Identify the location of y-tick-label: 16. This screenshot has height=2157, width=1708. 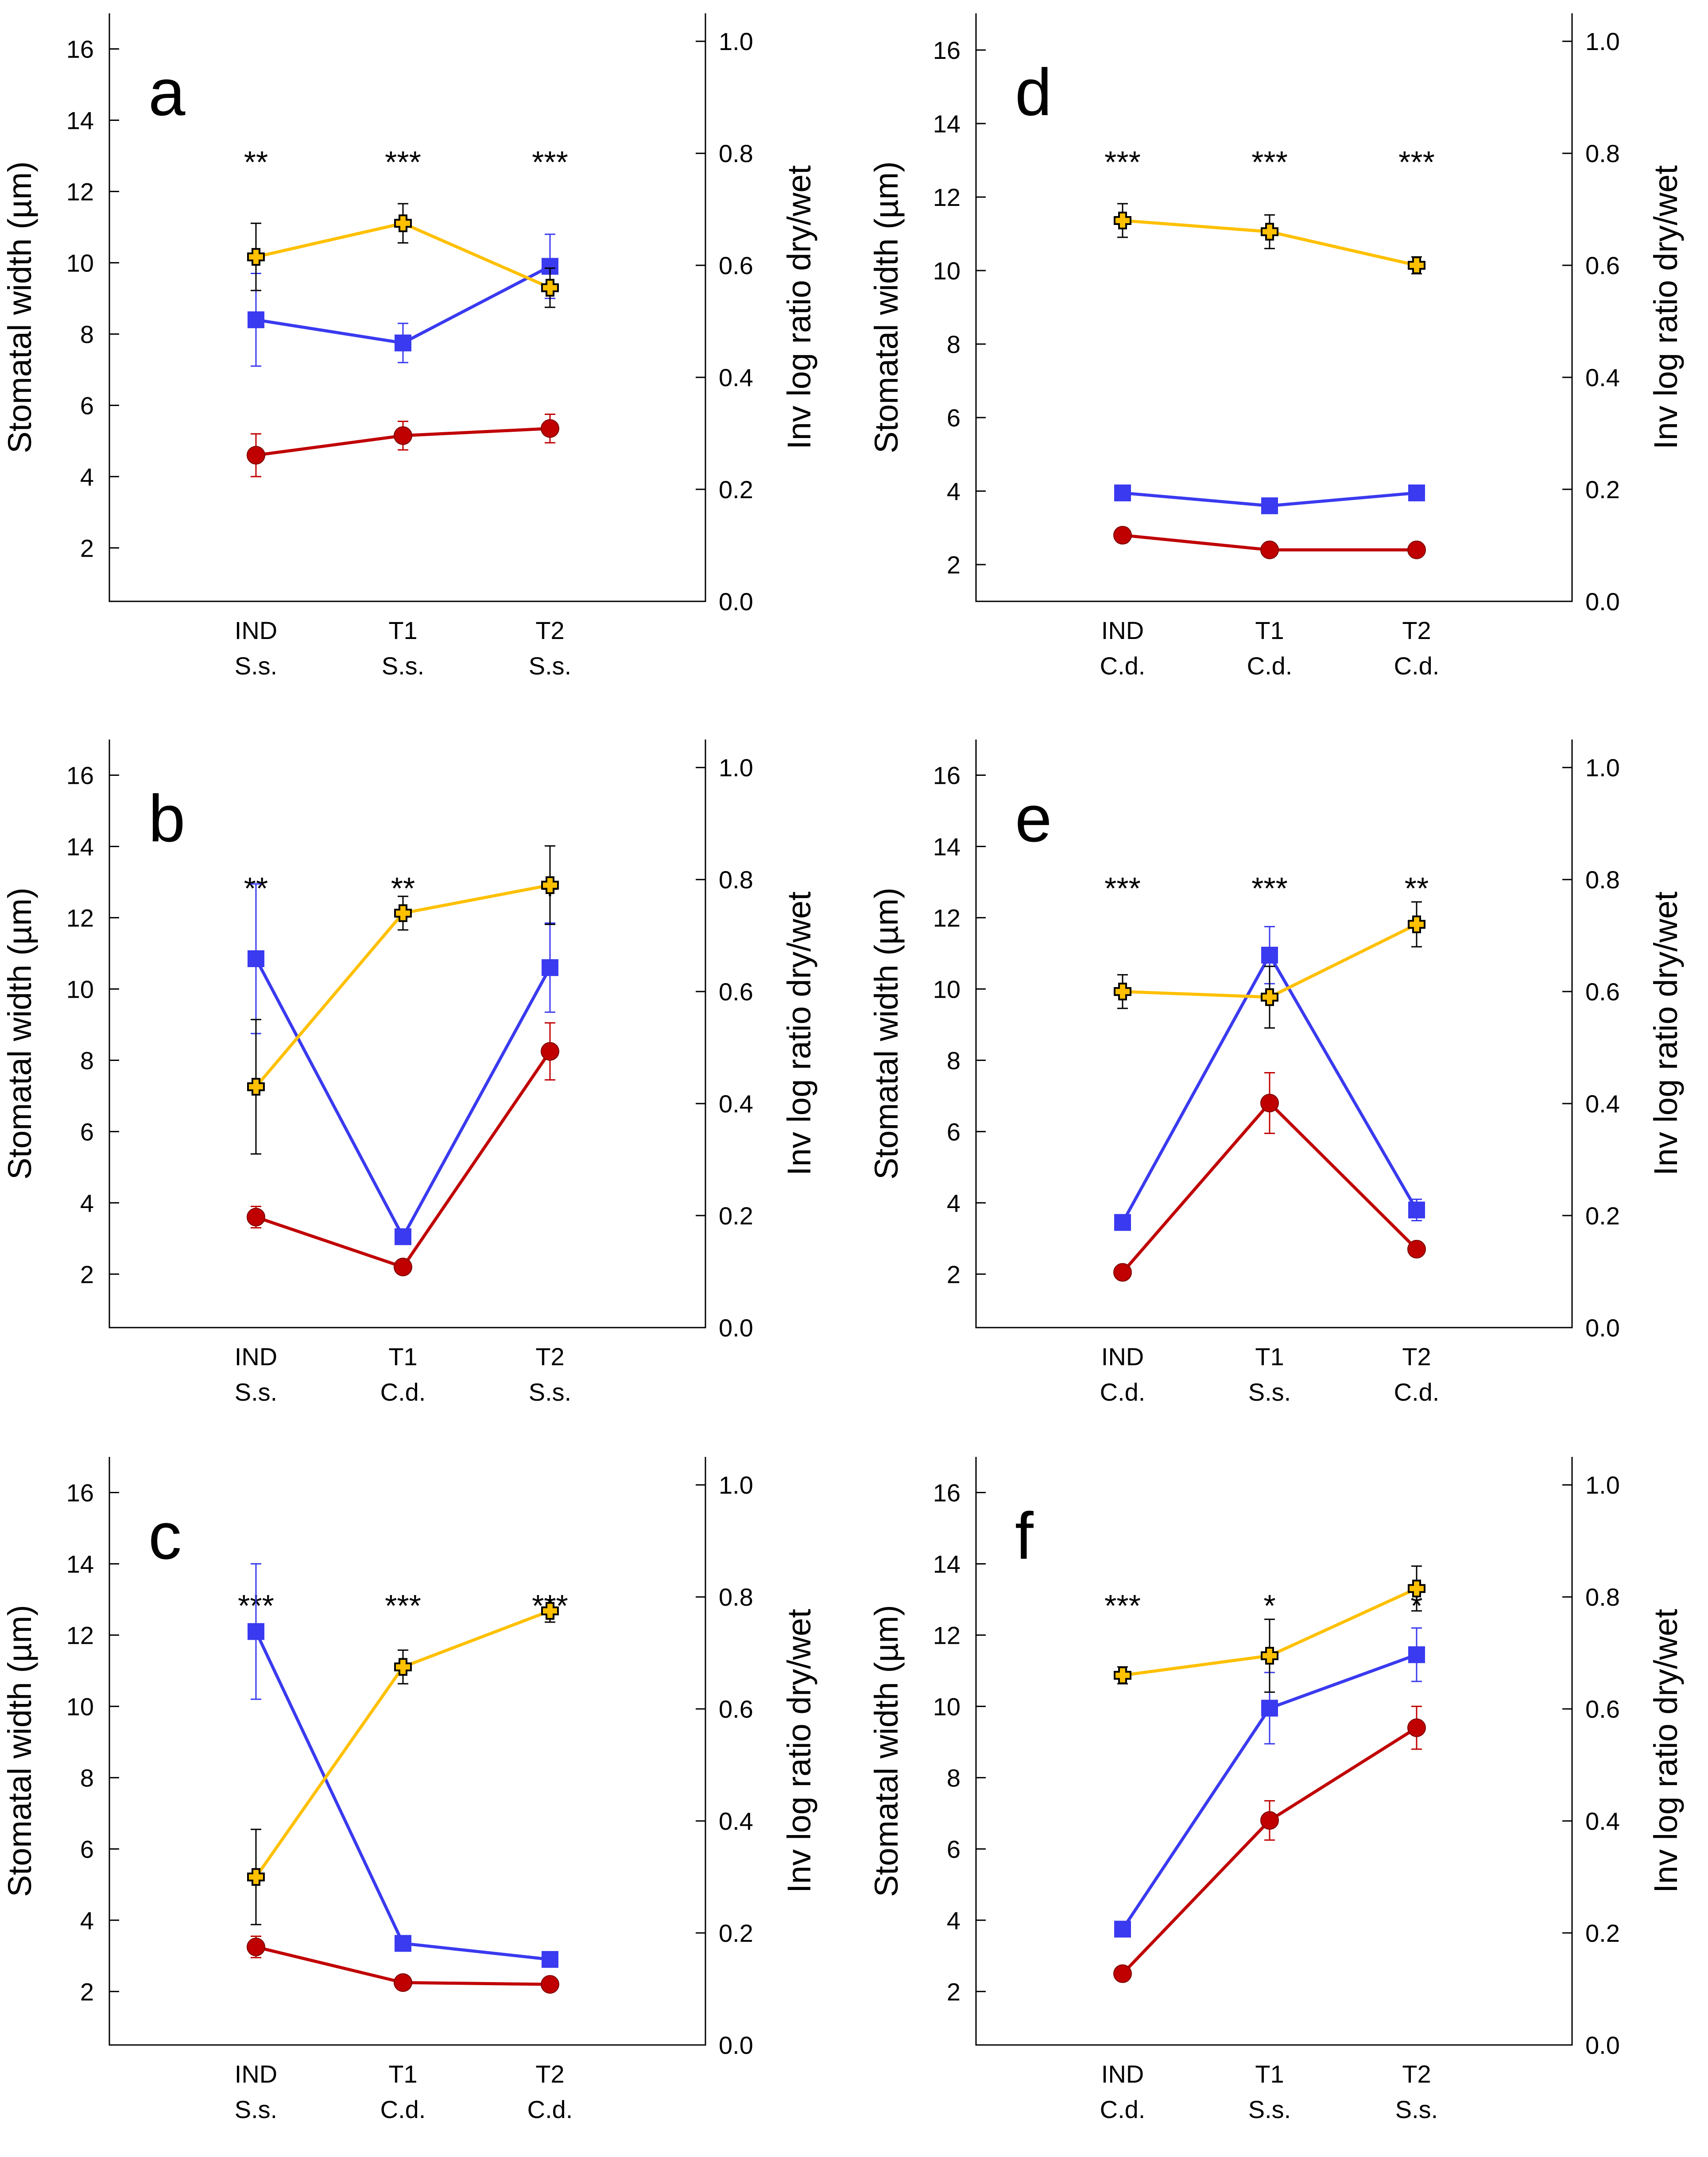
(947, 775).